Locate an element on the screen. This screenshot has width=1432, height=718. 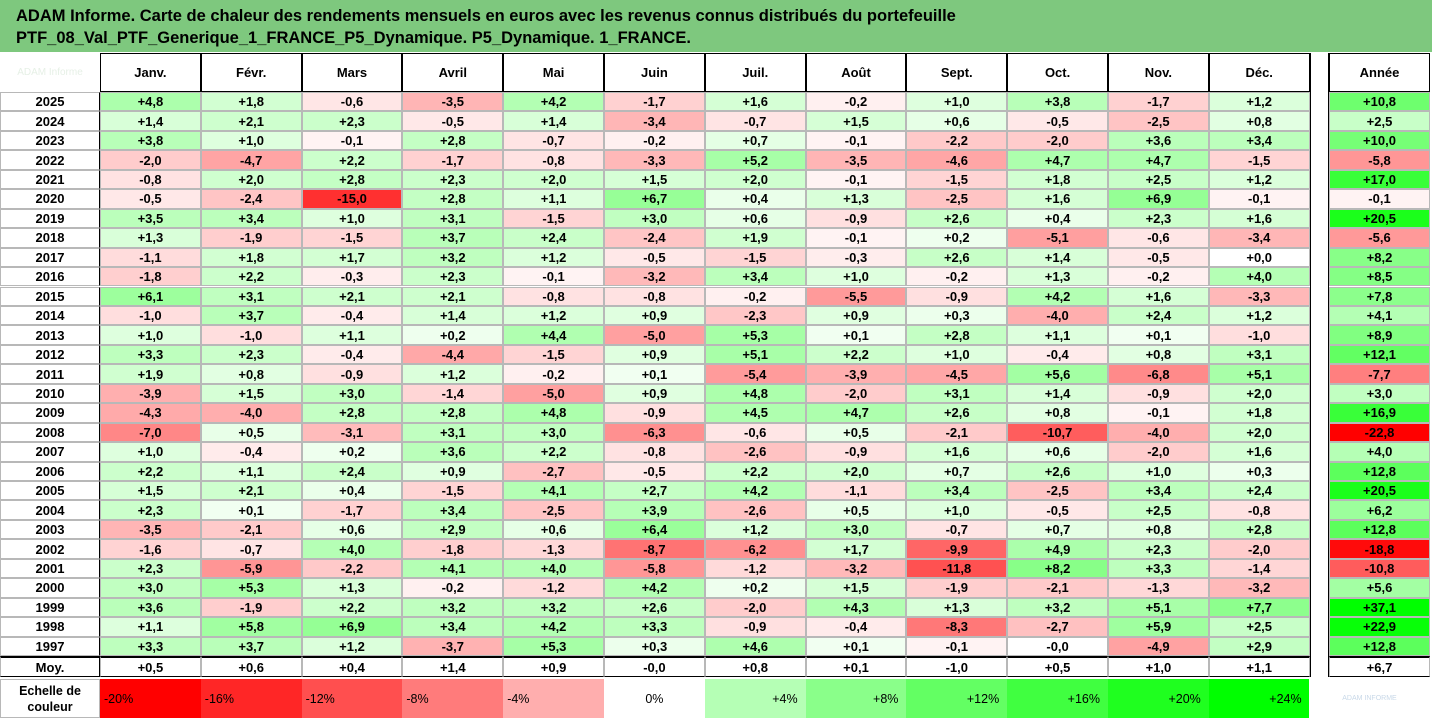
annual-cell: -5,8 is located at coordinates (1379, 160).